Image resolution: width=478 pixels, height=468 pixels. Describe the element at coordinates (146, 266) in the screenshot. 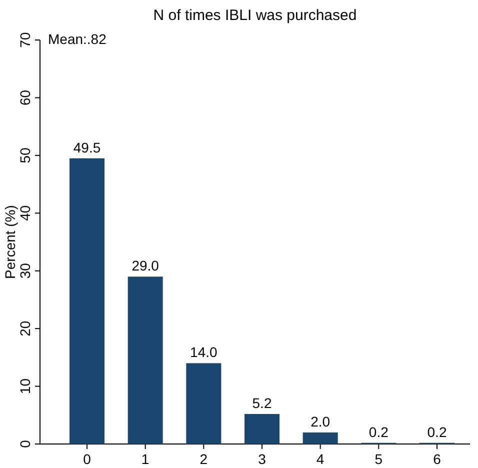

I see `data-label: 29.0` at that location.